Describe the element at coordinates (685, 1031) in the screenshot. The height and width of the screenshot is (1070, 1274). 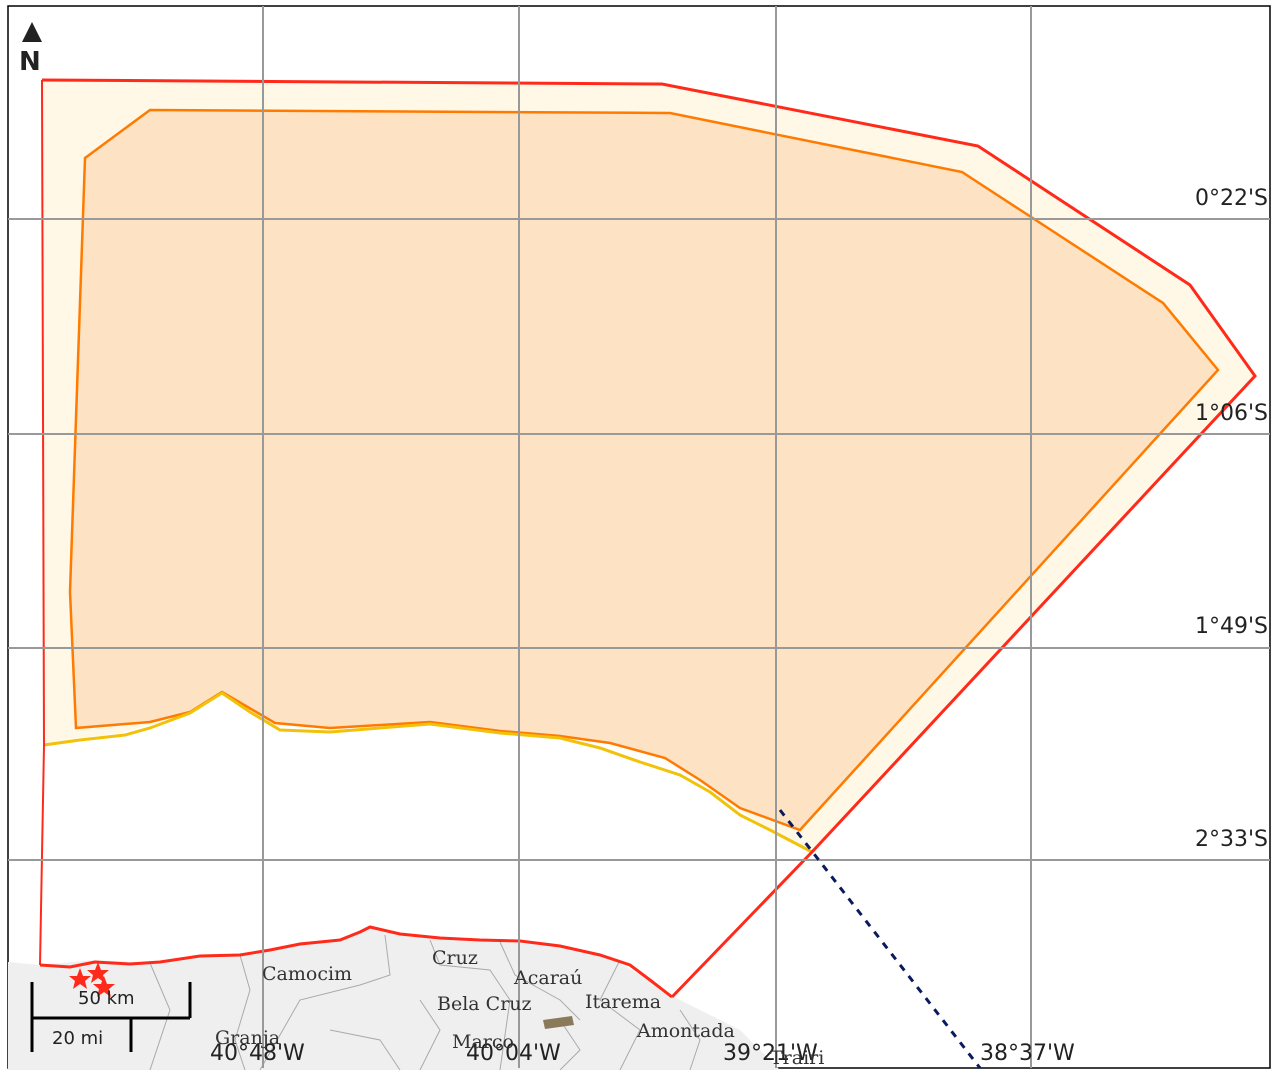
I see `place-amontada: Amontada` at that location.